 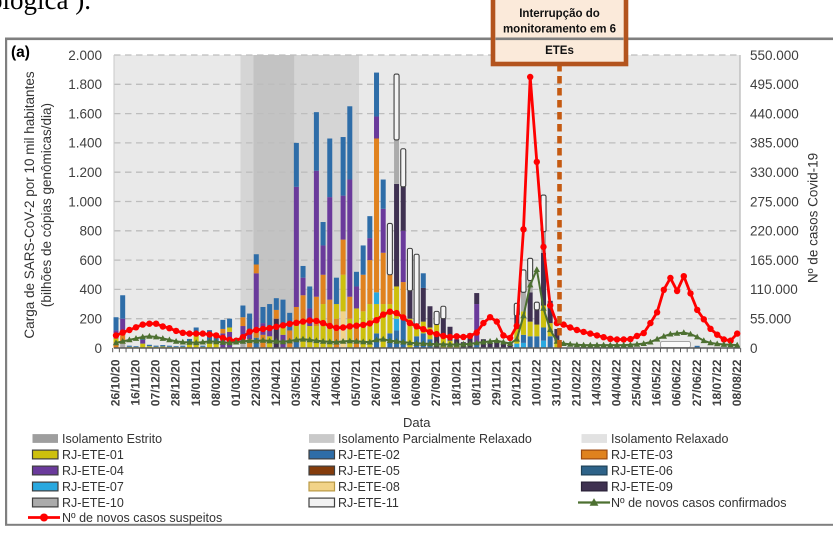 What do you see at coordinates (559, 14) in the screenshot?
I see `svg-text: Interrupção do` at bounding box center [559, 14].